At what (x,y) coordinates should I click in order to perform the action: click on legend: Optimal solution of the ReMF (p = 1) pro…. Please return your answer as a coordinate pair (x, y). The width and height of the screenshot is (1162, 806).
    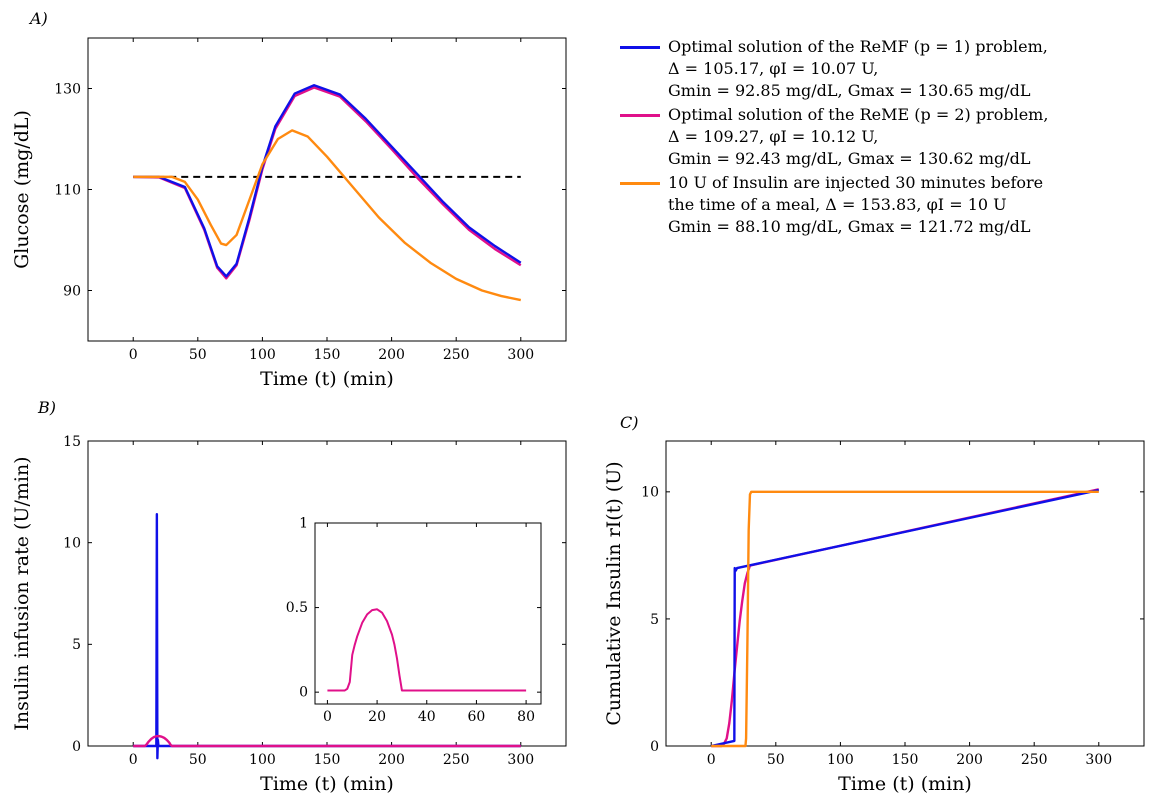
    Looking at the image, I should click on (890, 138).